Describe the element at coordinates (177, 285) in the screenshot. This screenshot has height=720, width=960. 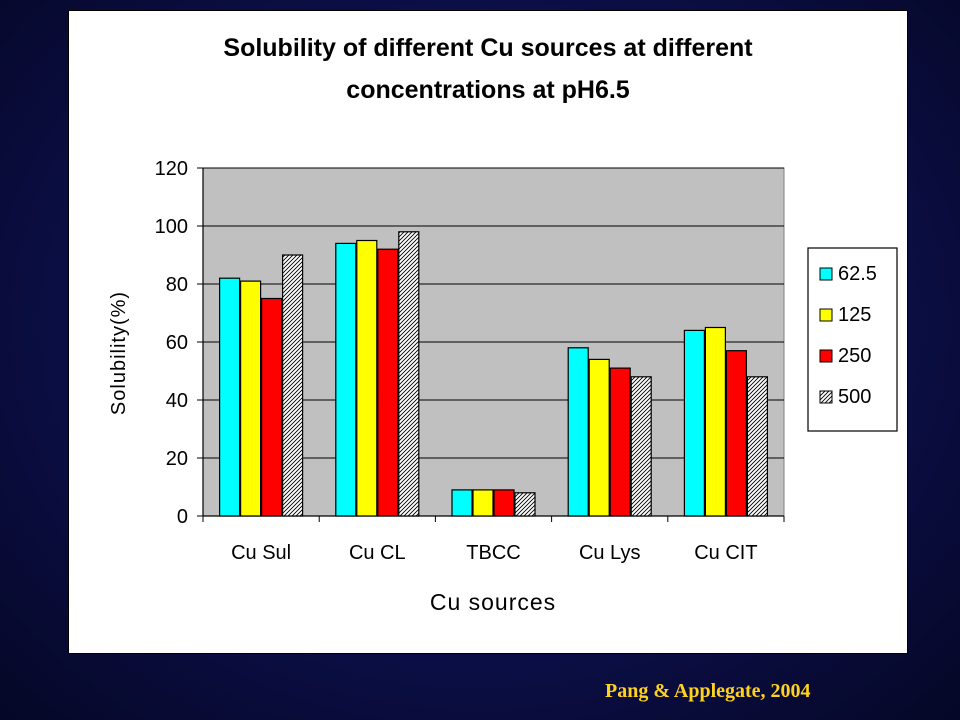
I see `y-tick-label: 80` at that location.